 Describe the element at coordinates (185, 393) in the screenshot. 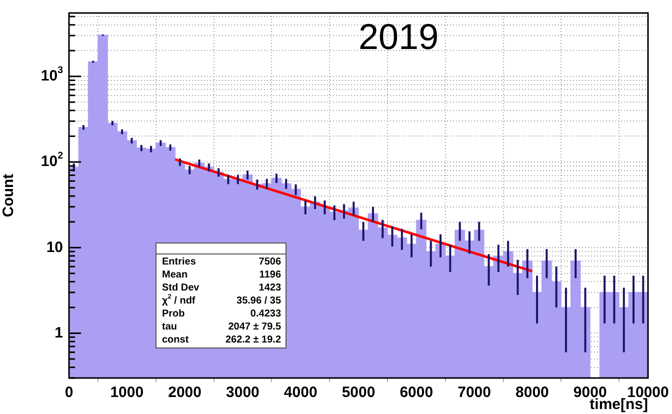

I see `x-tick-label: 2000` at that location.